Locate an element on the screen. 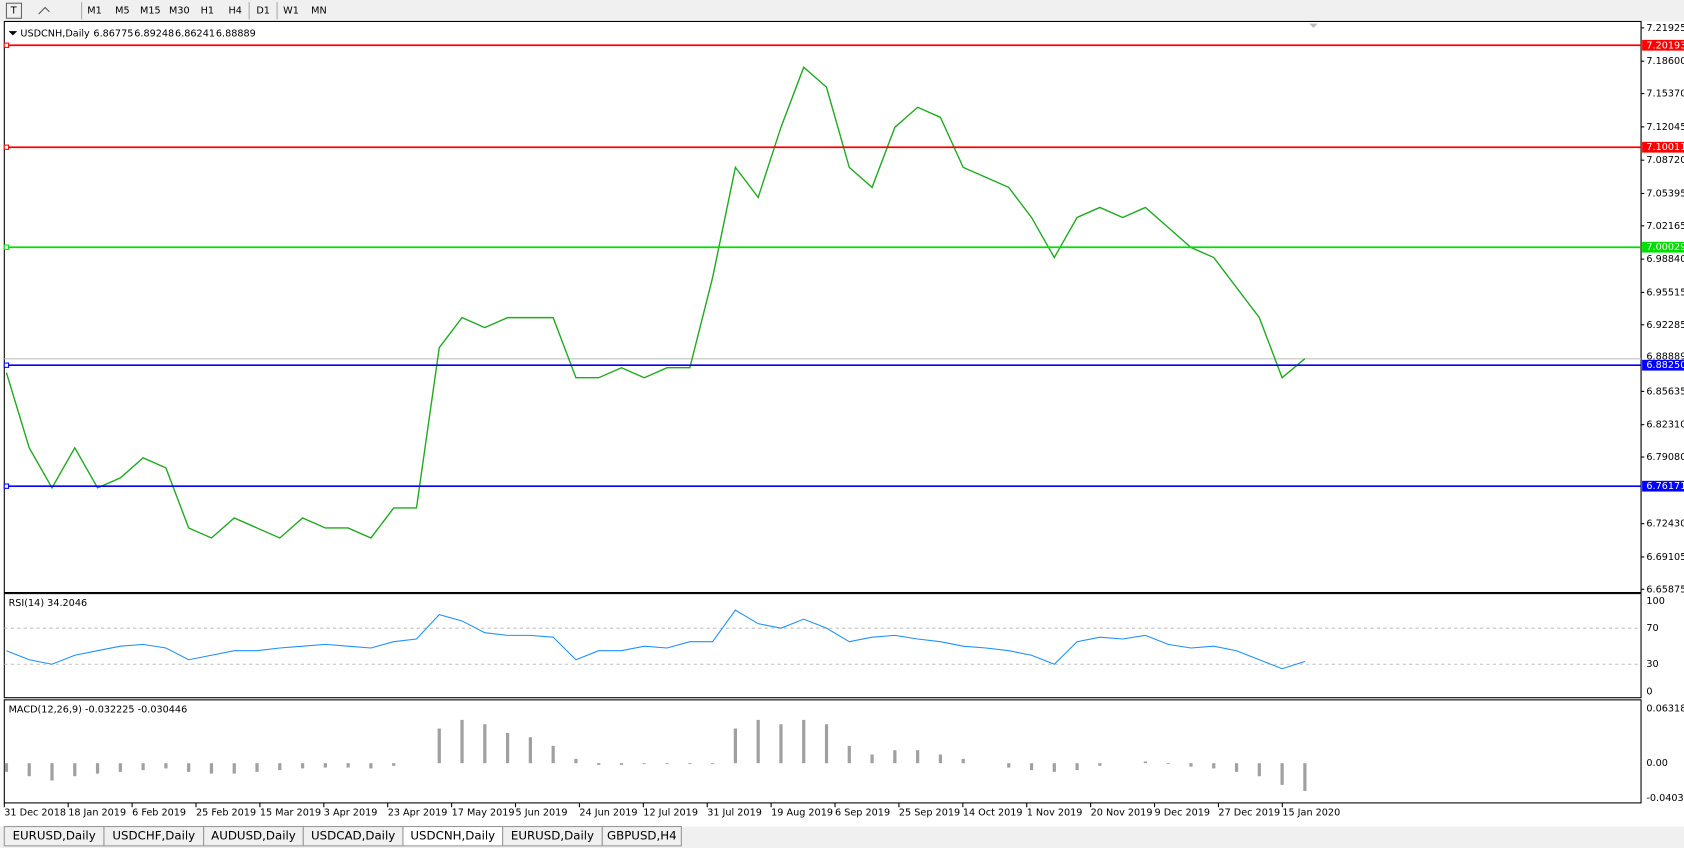 The height and width of the screenshot is (848, 1684). date-label: 5 Jun 2019 is located at coordinates (542, 813).